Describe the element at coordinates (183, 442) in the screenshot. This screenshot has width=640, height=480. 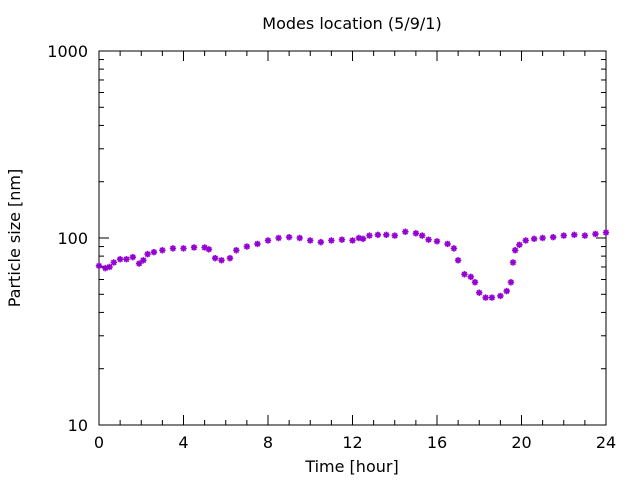
I see `x-tick-label: 4` at that location.